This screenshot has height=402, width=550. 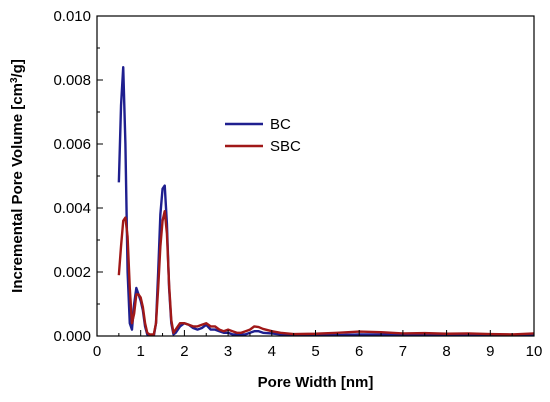 I want to click on legend-label-bc: BC, so click(x=280, y=124).